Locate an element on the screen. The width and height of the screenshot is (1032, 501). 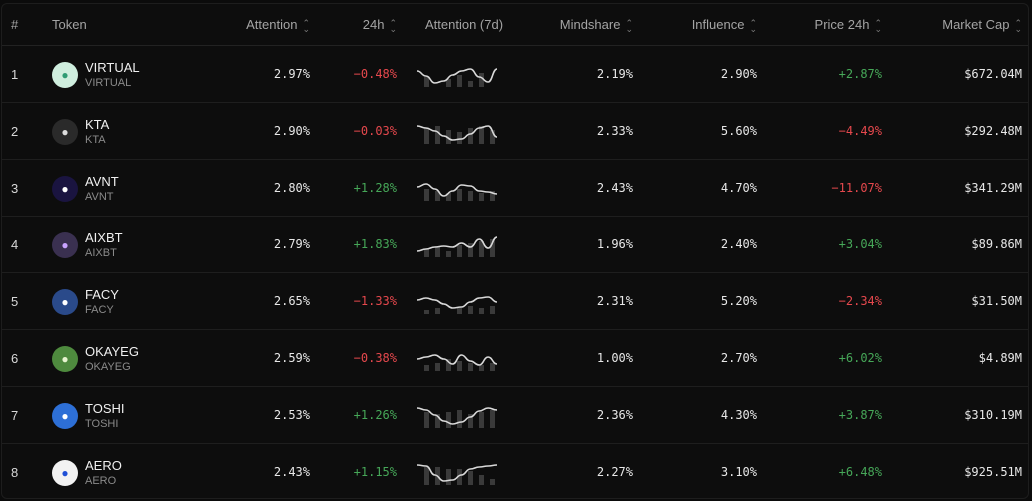
aero-logo-icon: ● is located at coordinates (65, 472).